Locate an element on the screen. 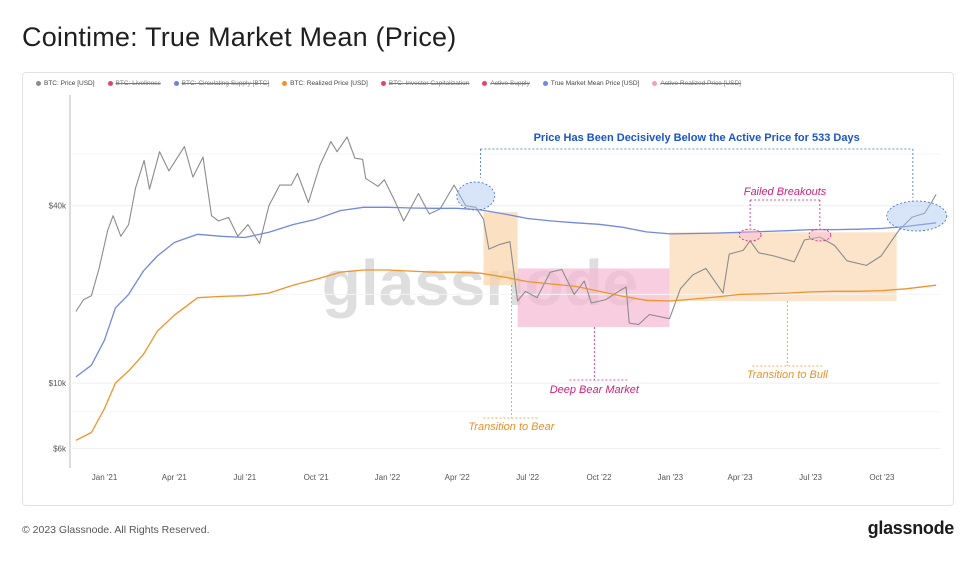 The height and width of the screenshot is (561, 974). legend-item: BTC: Investor Capitalization is located at coordinates (425, 83).